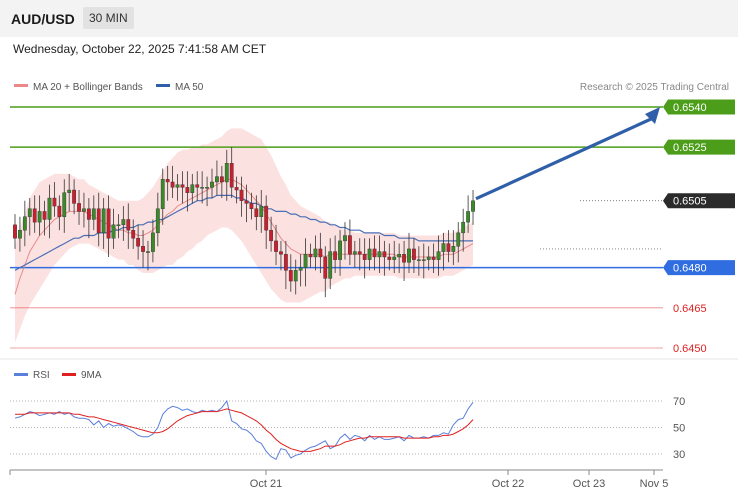  I want to click on rsi-tick-label-70: 70, so click(679, 402).